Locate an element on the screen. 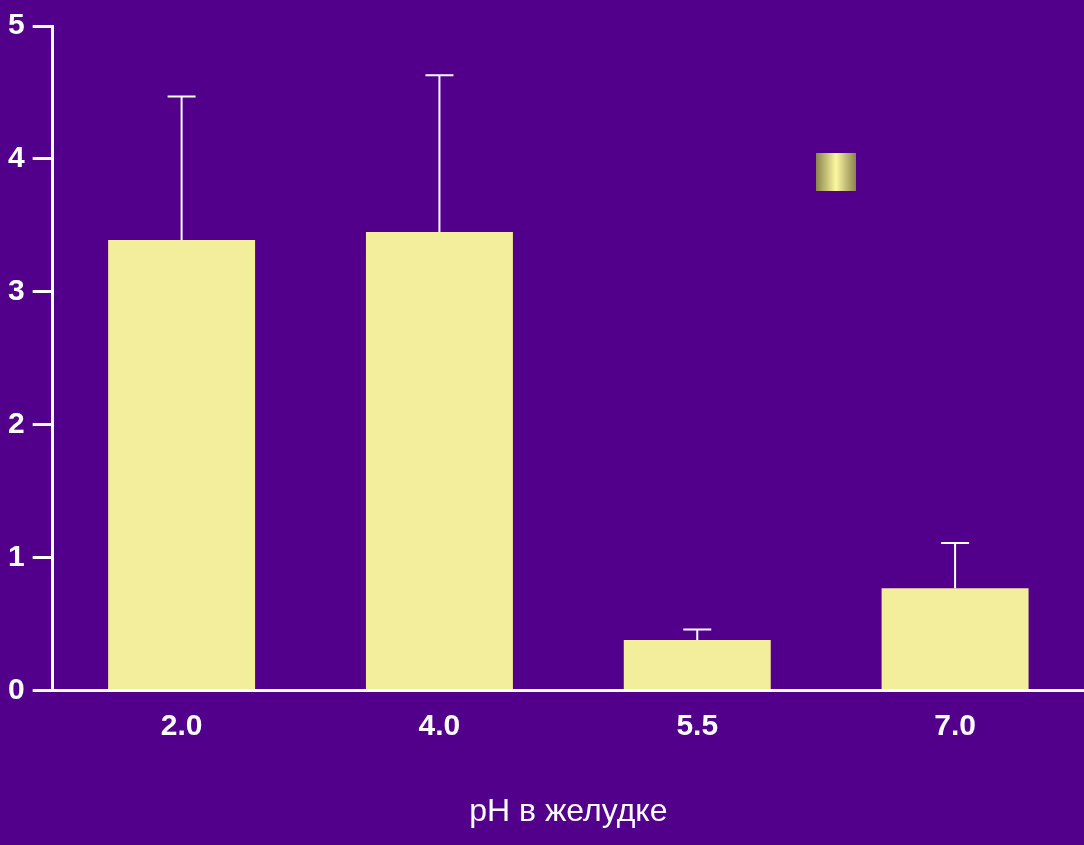 The width and height of the screenshot is (1084, 845). y-tick-label: 2 is located at coordinates (16, 423).